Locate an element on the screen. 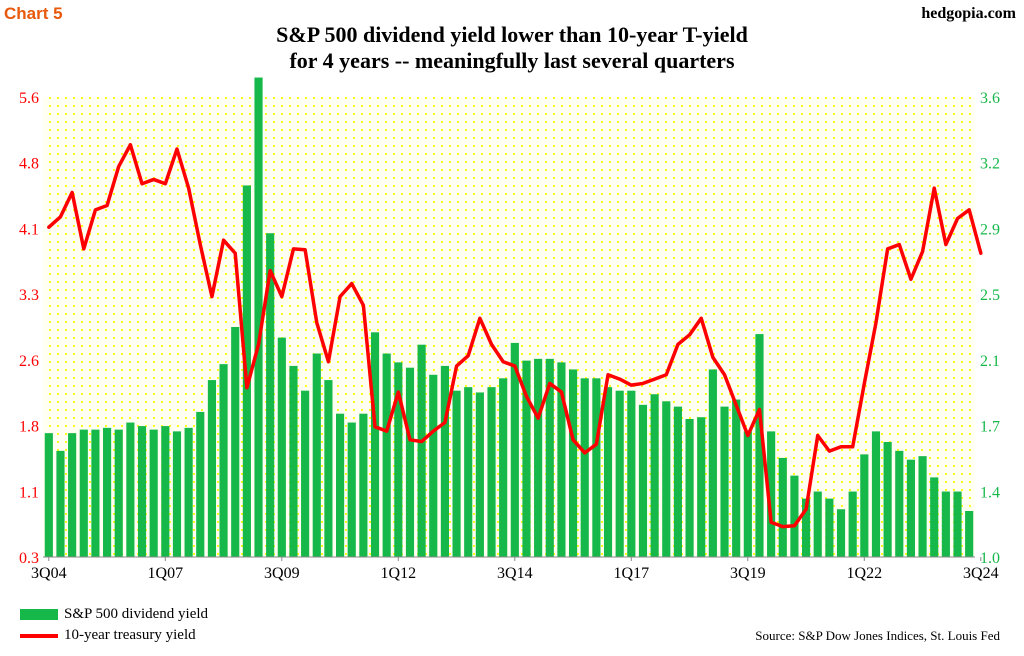 The width and height of the screenshot is (1024, 656). x-axis-tick-label: 1Q07 is located at coordinates (166, 573).